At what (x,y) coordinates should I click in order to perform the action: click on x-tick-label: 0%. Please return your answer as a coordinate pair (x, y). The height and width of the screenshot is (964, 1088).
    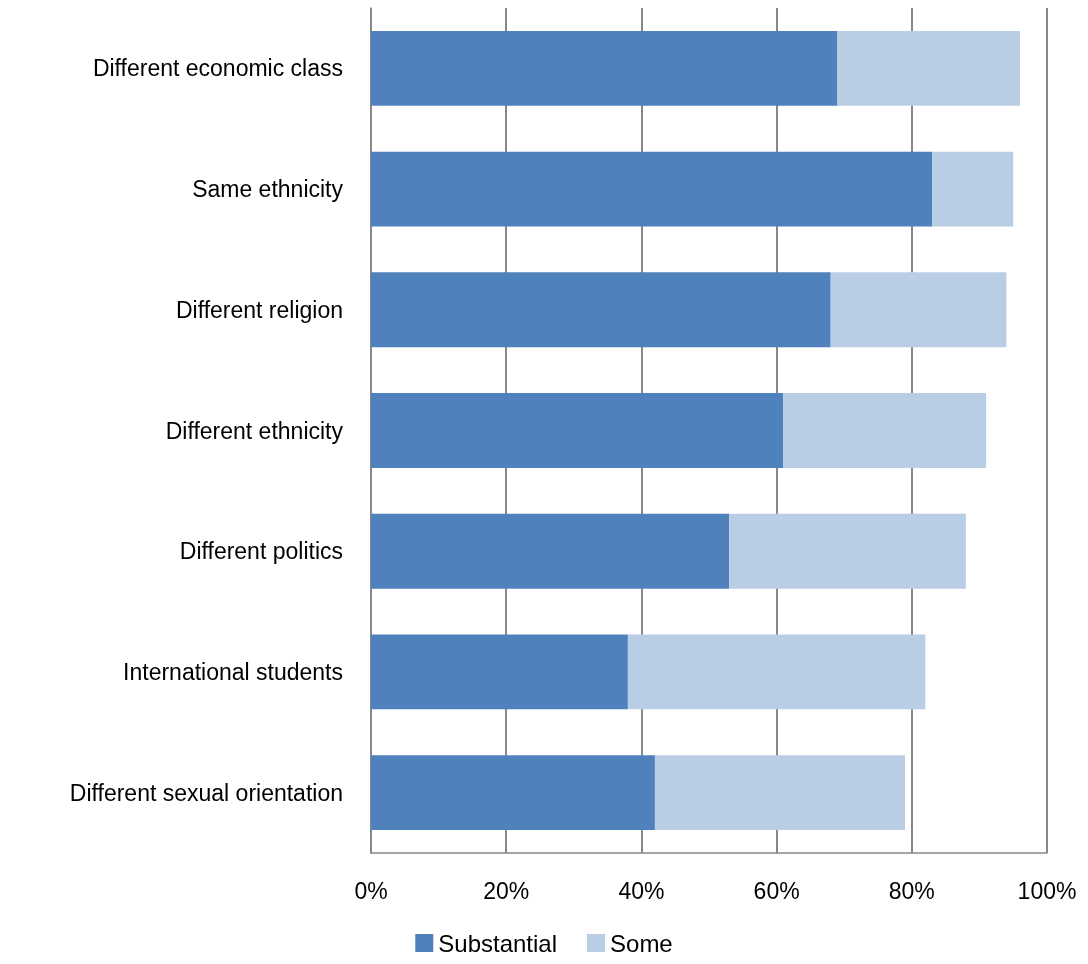
    Looking at the image, I should click on (371, 890).